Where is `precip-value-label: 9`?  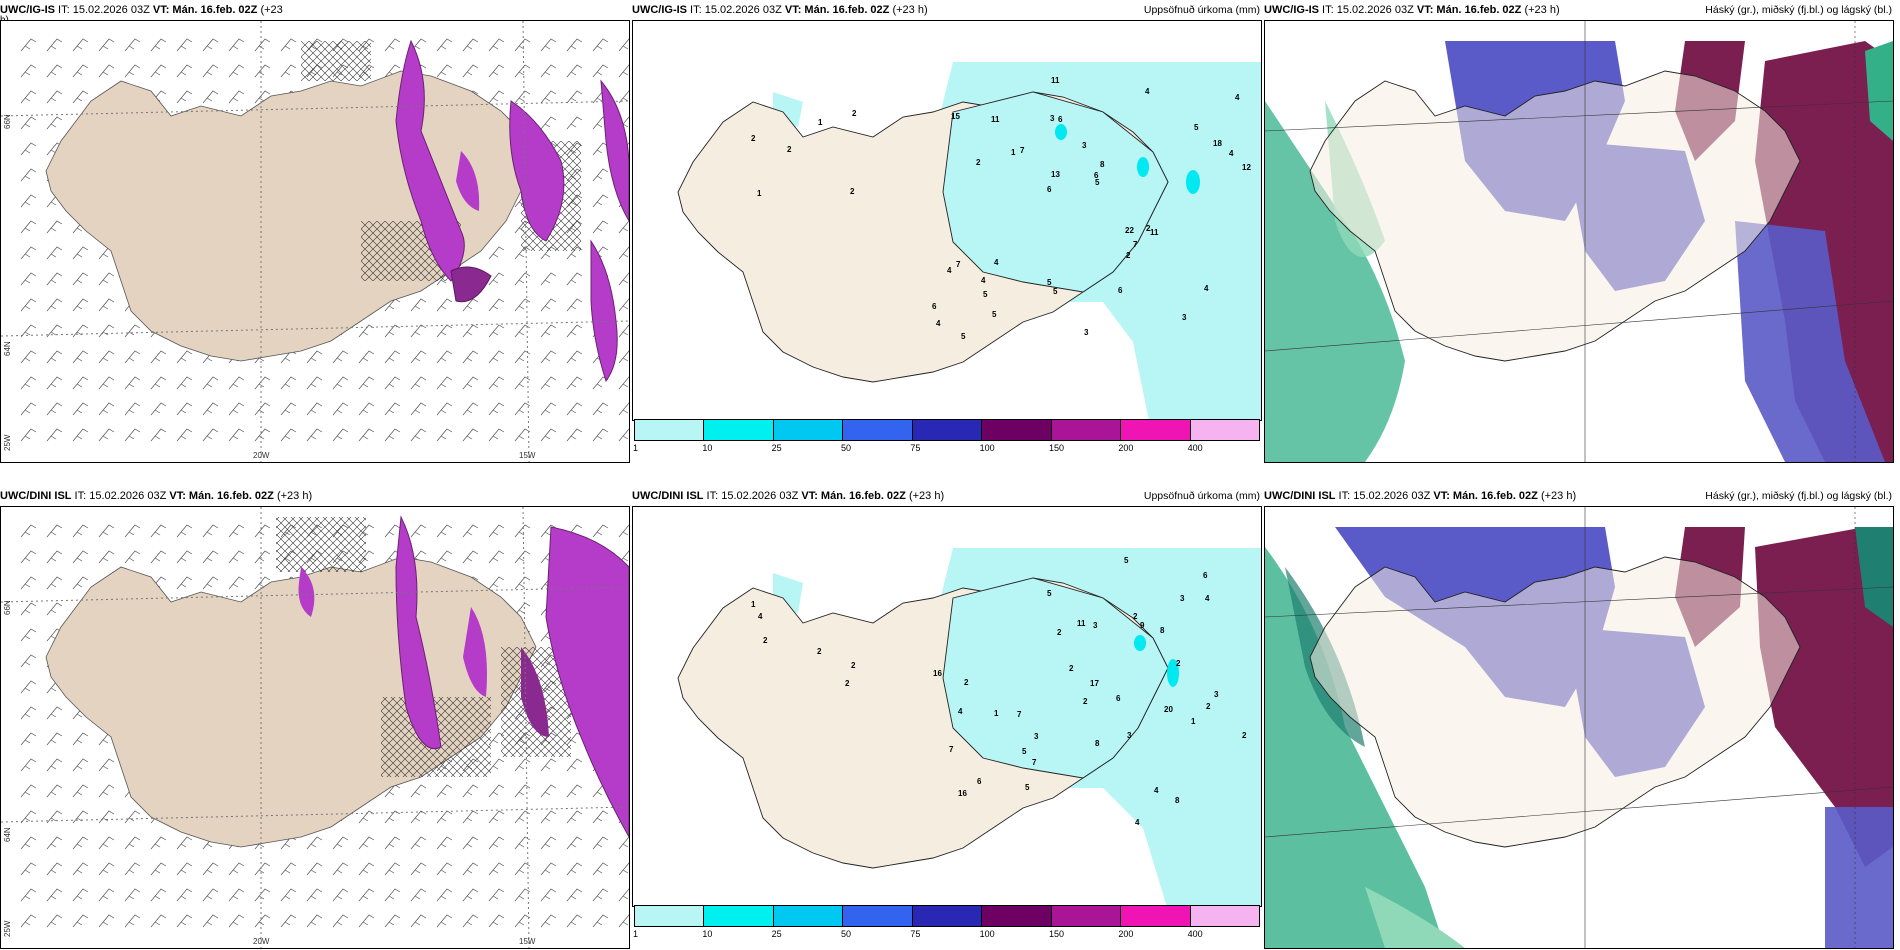 precip-value-label: 9 is located at coordinates (1142, 625).